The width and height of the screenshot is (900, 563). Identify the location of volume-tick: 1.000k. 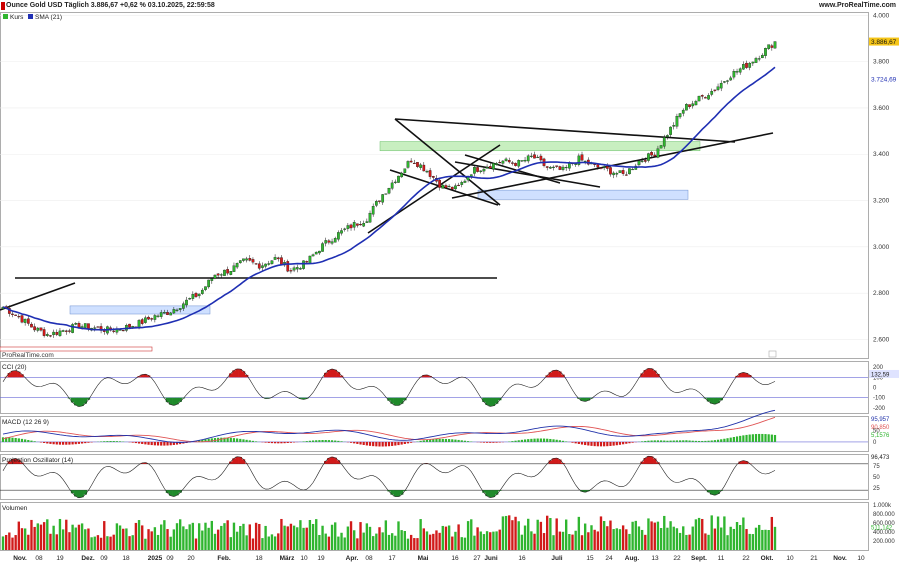
(882, 506).